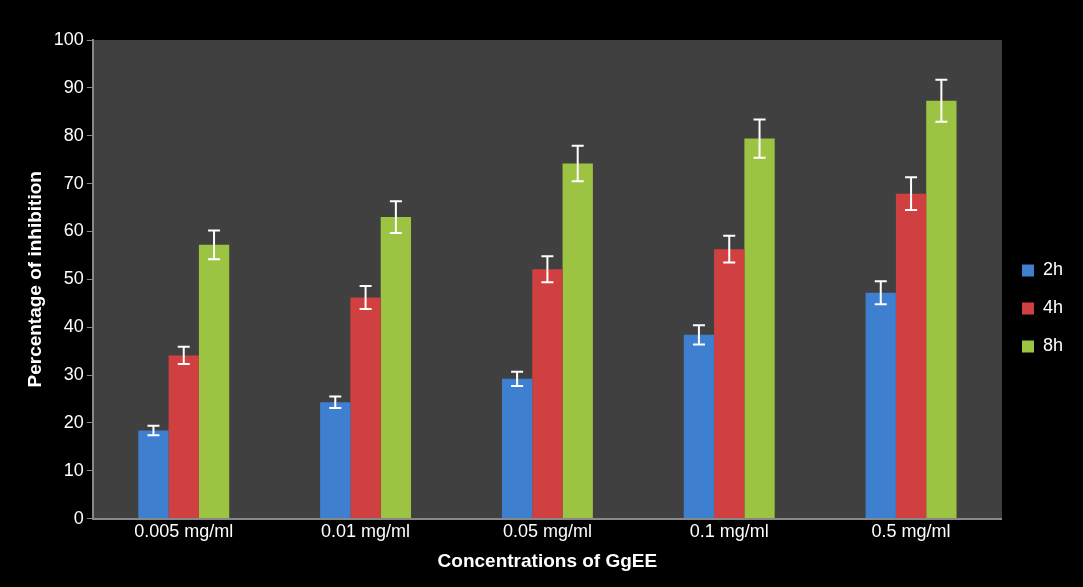 The width and height of the screenshot is (1083, 587). Describe the element at coordinates (729, 531) in the screenshot. I see `x-tick-label: 0.1 mg/ml` at that location.